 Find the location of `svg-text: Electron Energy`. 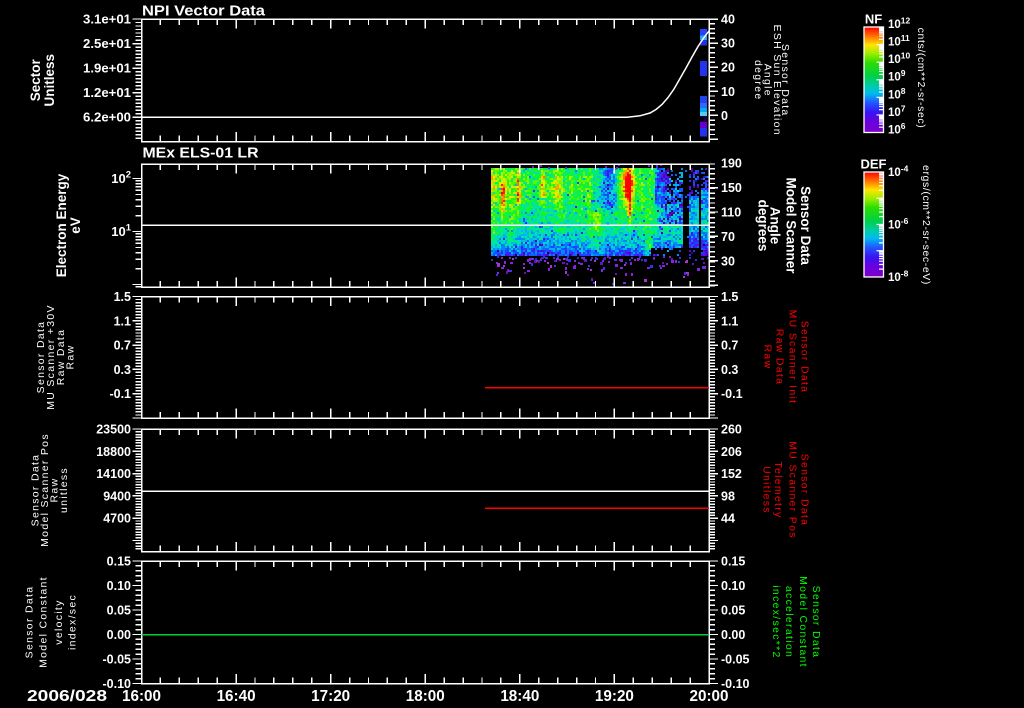

svg-text: Electron Energy is located at coordinates (61, 225).